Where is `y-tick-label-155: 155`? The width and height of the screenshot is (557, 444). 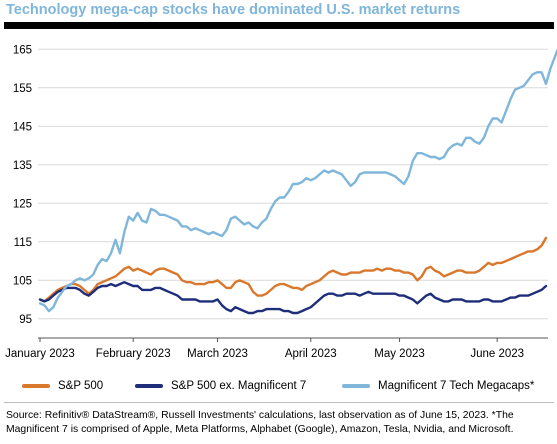
y-tick-label-155: 155 is located at coordinates (22, 89).